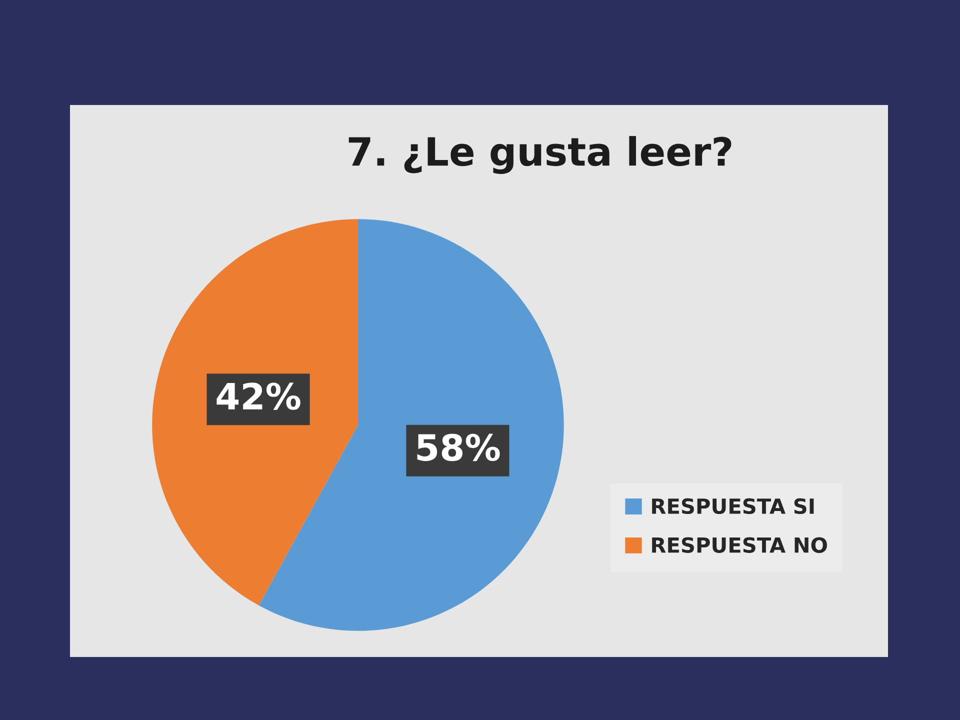  I want to click on pie-slice, so click(255, 412).